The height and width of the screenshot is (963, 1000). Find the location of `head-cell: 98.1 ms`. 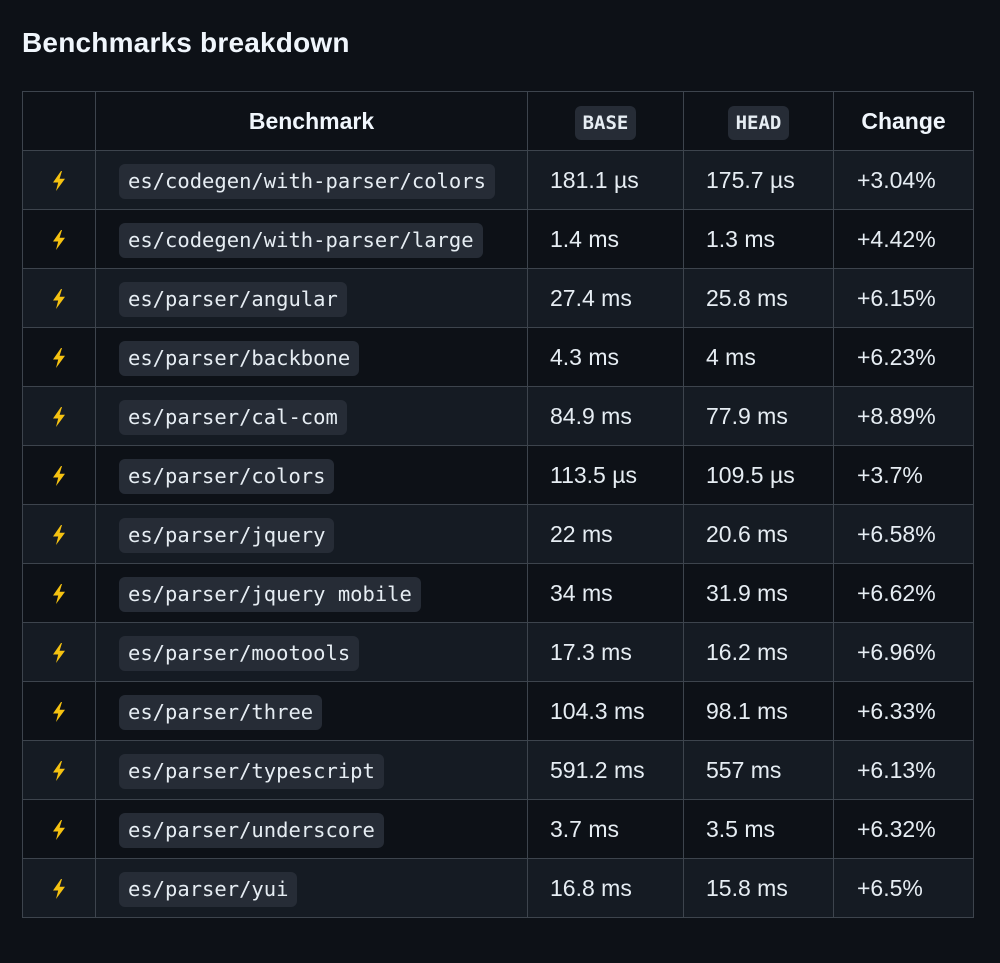

head-cell: 98.1 ms is located at coordinates (758, 711).